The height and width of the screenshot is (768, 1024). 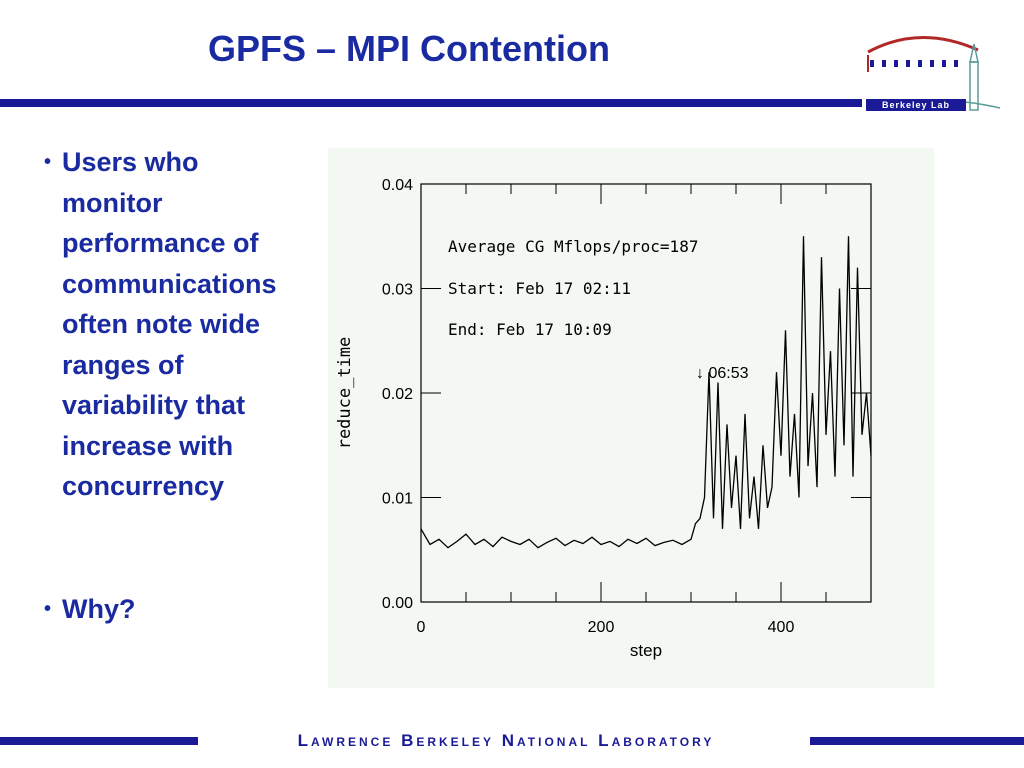 What do you see at coordinates (917, 741) in the screenshot?
I see `footer-right-bar` at bounding box center [917, 741].